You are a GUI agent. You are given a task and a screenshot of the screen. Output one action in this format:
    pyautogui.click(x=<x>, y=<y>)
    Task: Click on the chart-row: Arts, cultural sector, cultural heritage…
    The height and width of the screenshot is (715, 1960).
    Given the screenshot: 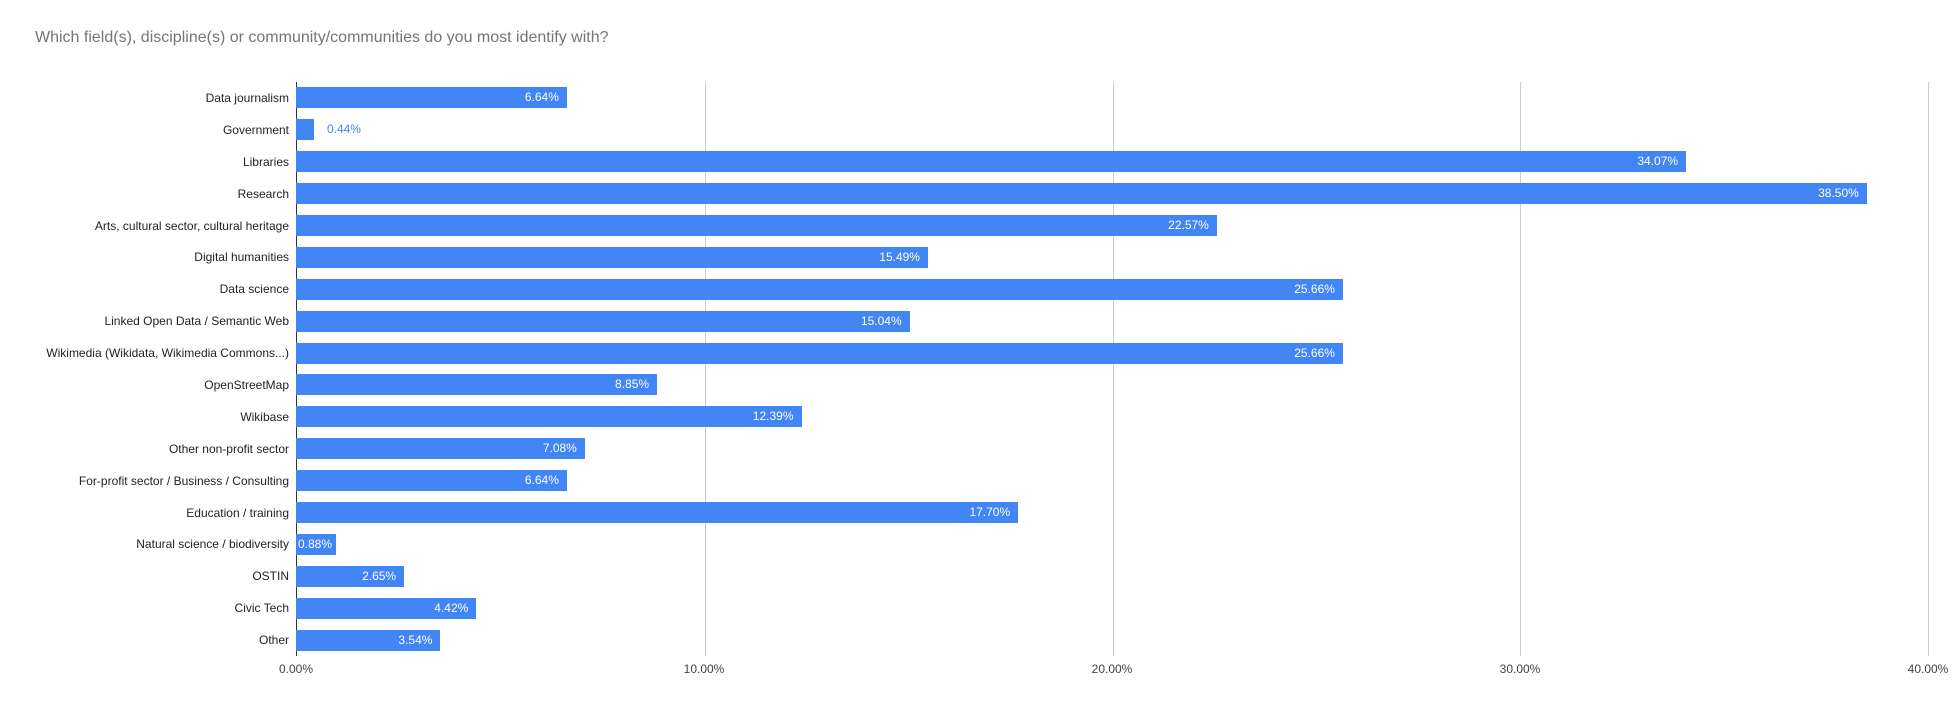 What is the action you would take?
    pyautogui.click(x=964, y=226)
    